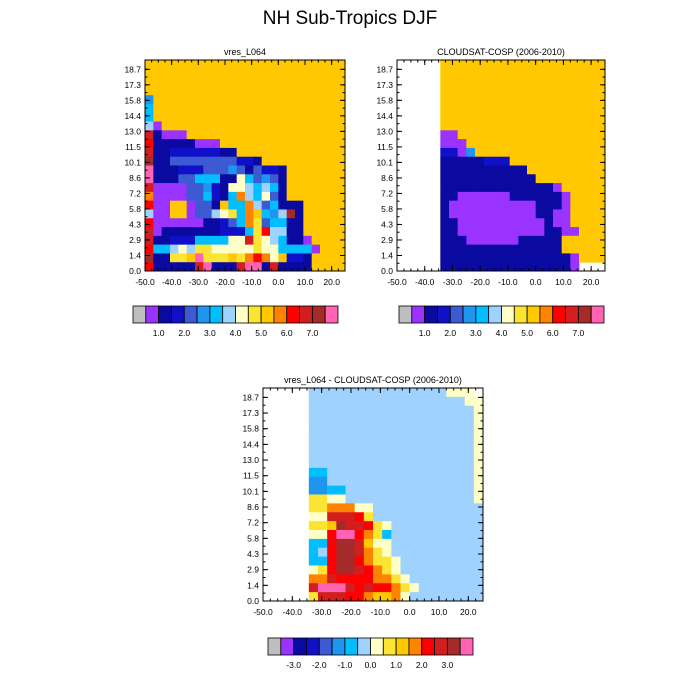 This screenshot has height=700, width=700. What do you see at coordinates (199, 282) in the screenshot?
I see `vres-l064-x-tick-label: -30.0` at bounding box center [199, 282].